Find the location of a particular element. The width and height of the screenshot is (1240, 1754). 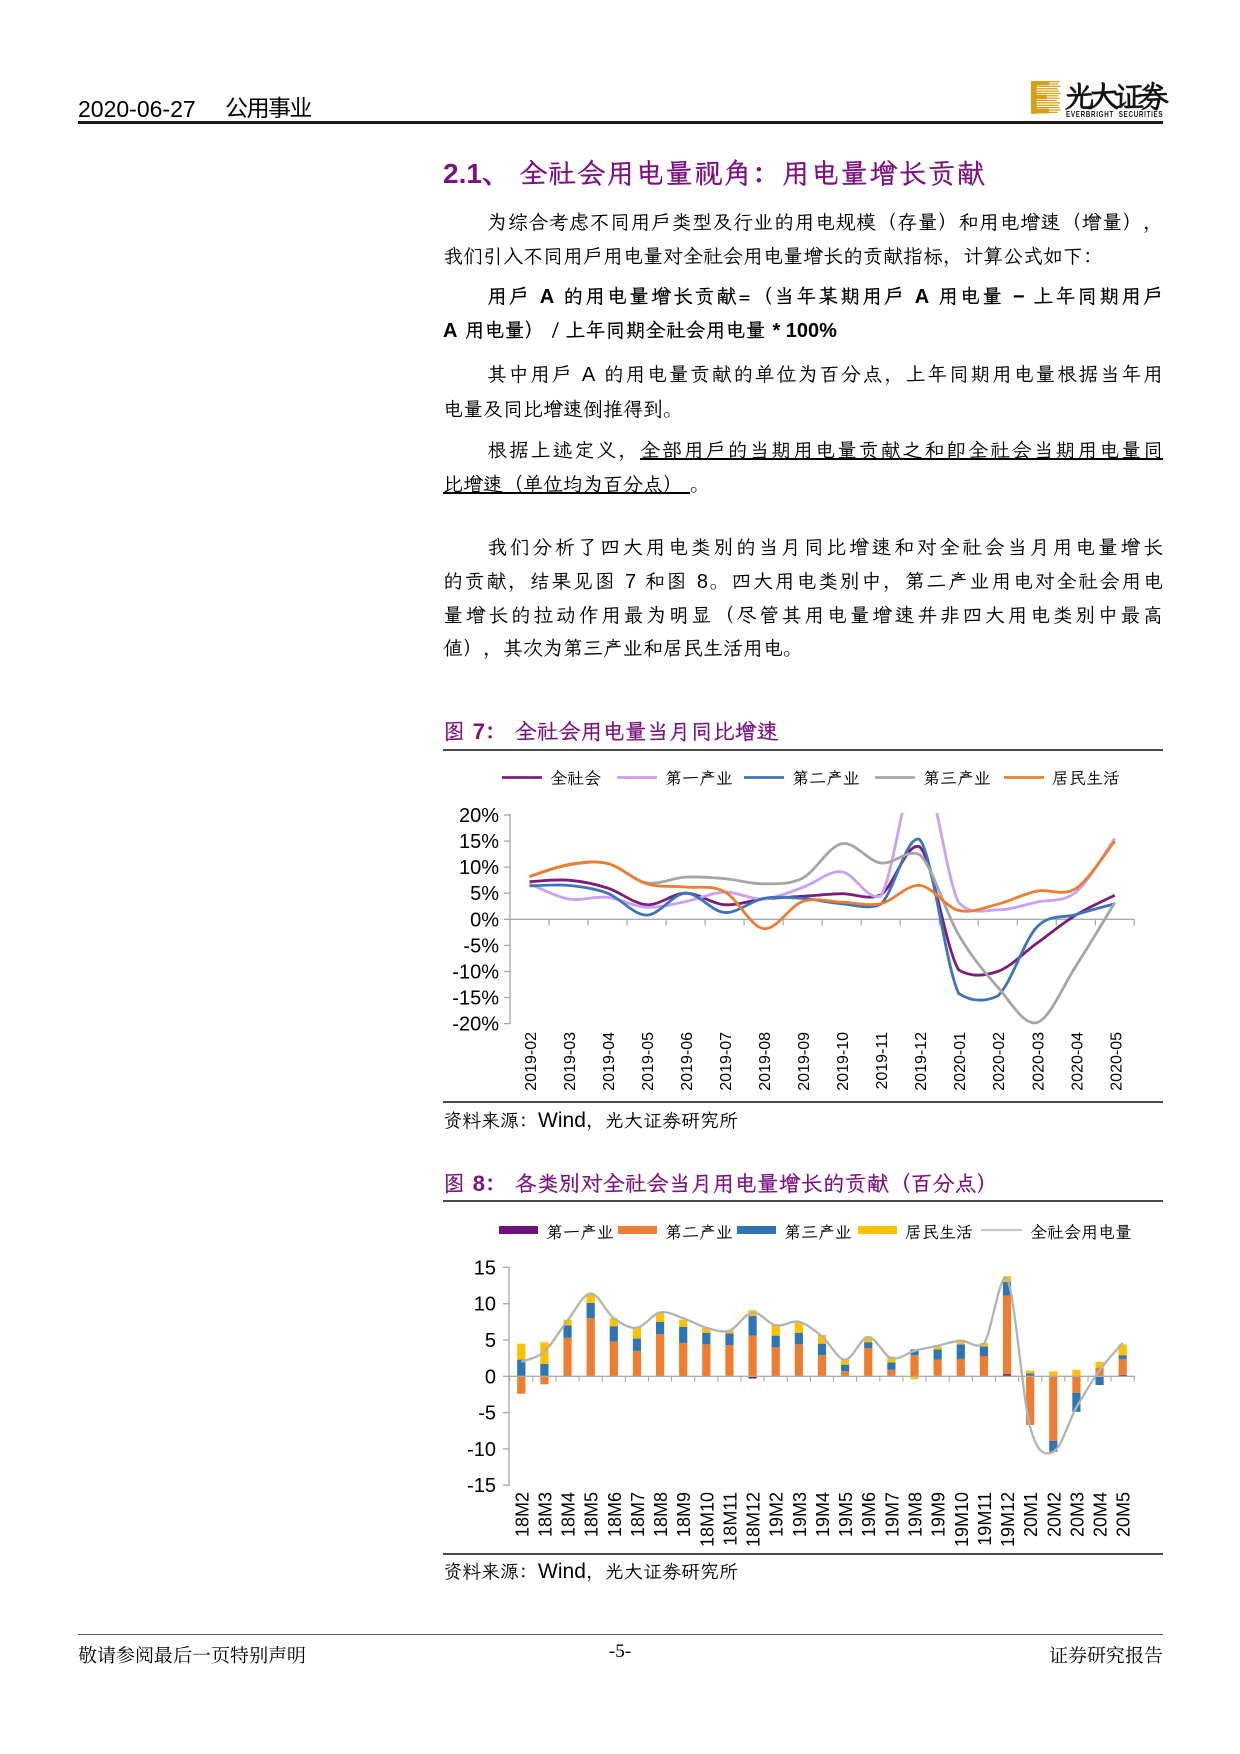

svg-text: 19M8 is located at coordinates (916, 1514).